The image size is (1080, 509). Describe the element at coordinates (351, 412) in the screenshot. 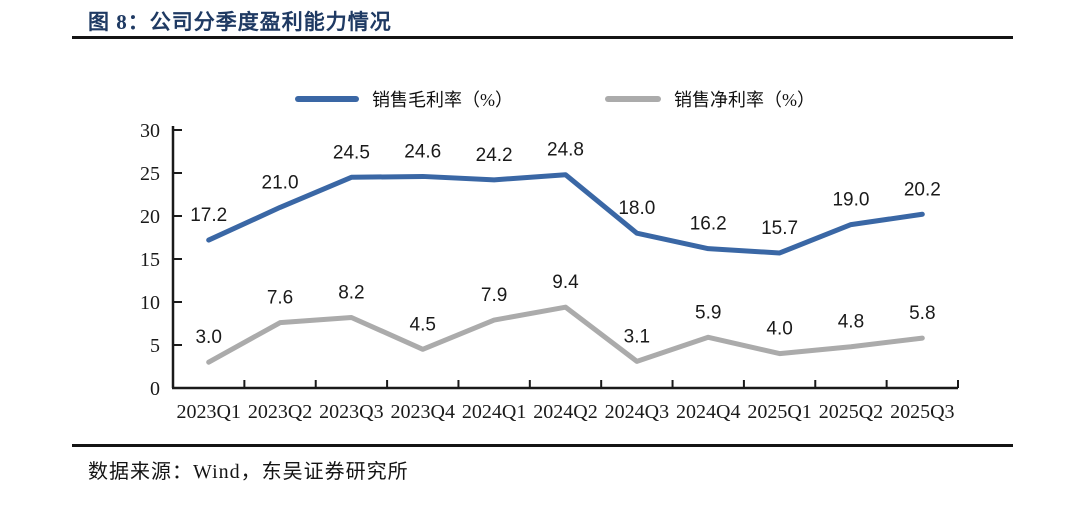

I see `x-category-label: 2023Q3` at that location.